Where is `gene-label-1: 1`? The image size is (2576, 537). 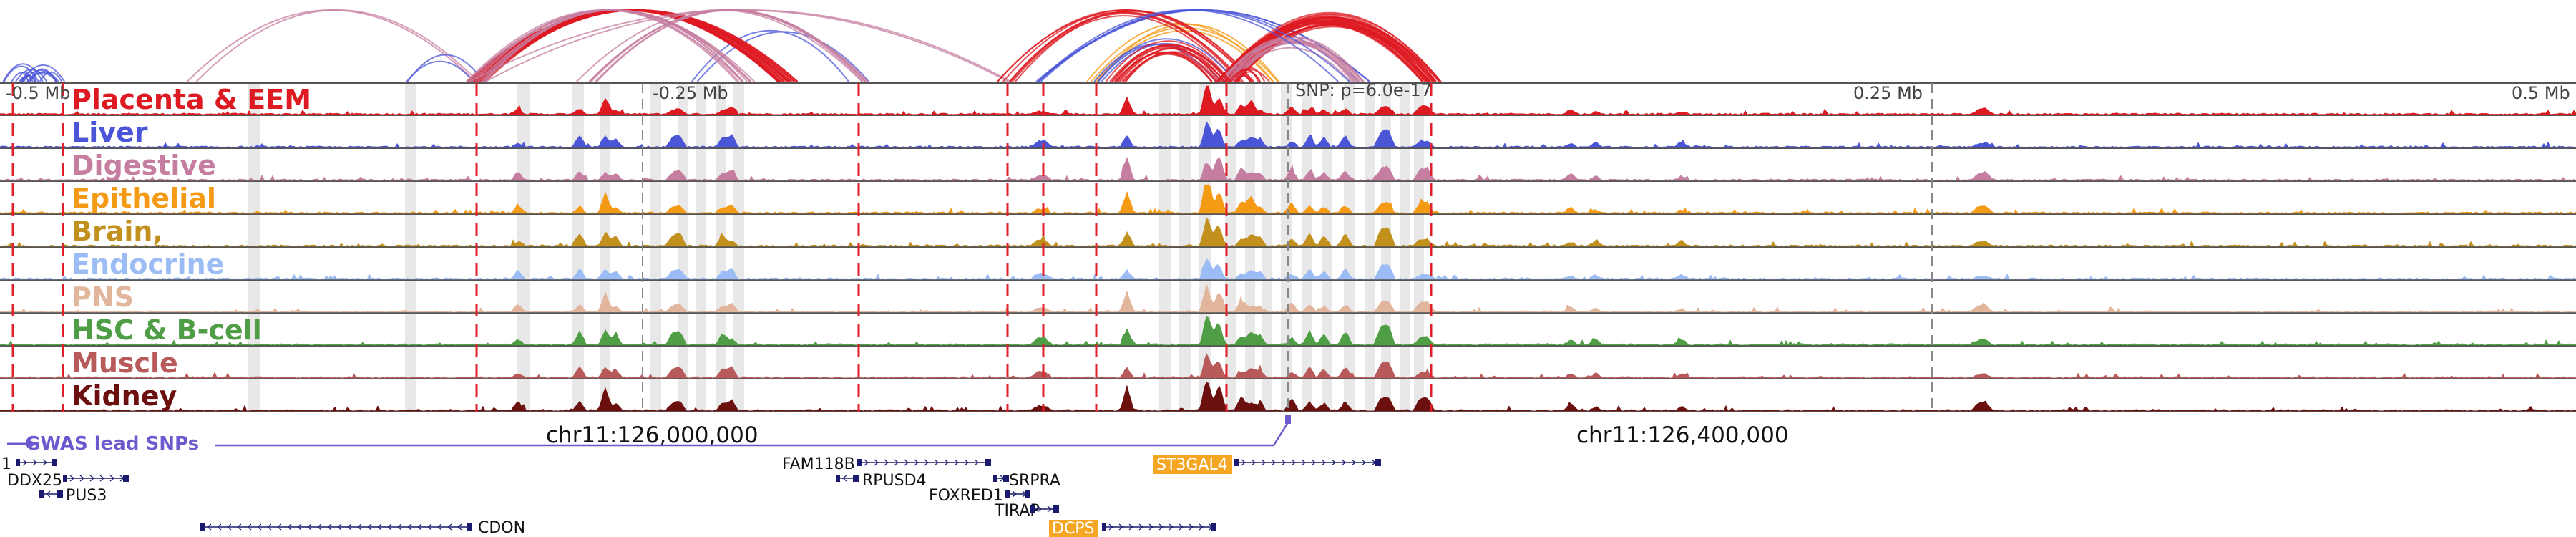
gene-label-1: 1 is located at coordinates (6, 464).